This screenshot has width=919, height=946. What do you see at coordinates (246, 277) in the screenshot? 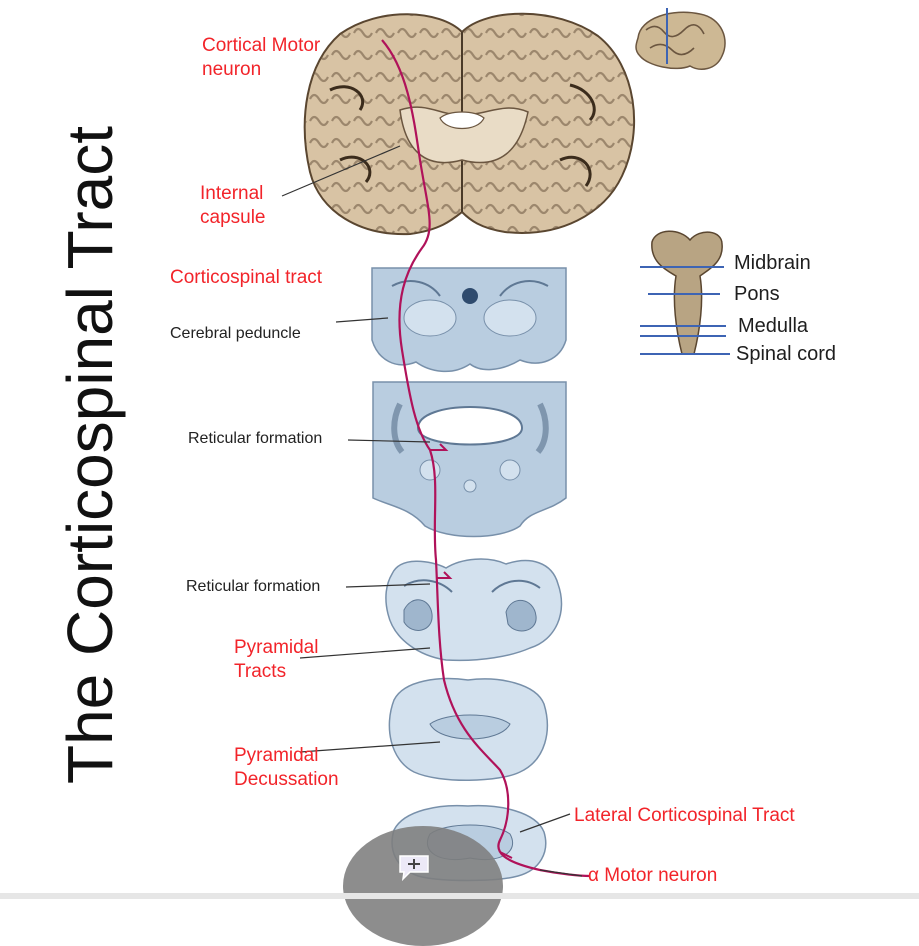
I see `label-corticospinal-tract: Corticospinal tract` at bounding box center [246, 277].